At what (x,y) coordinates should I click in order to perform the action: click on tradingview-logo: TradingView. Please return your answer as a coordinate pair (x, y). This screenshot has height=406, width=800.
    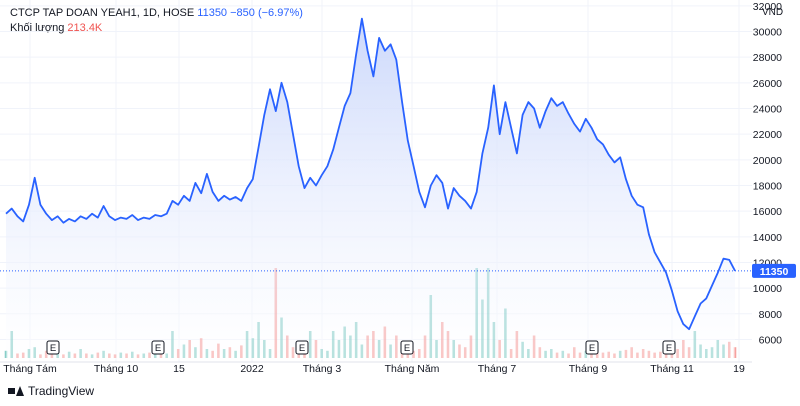
    Looking at the image, I should click on (51, 391).